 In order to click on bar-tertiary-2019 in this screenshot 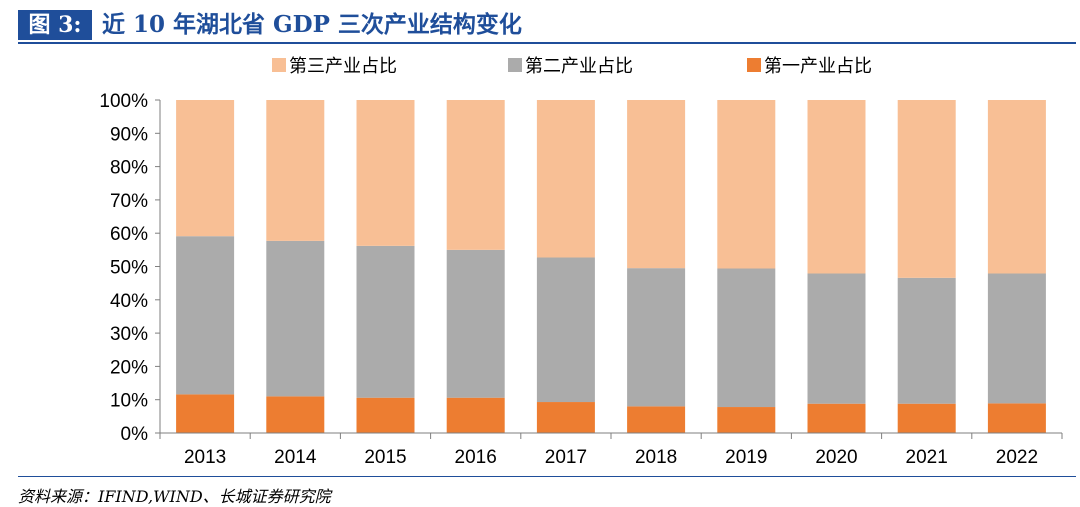, I will do `click(746, 184)`.